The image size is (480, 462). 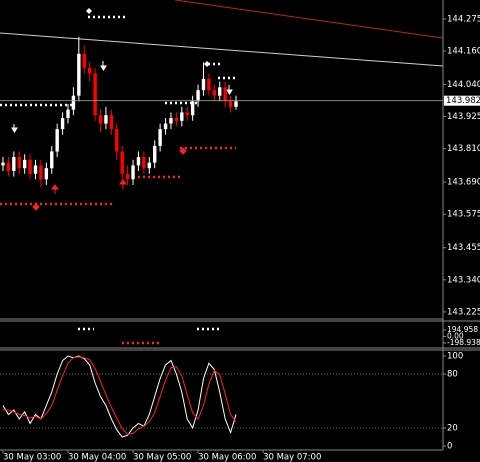 I want to click on y-tick-label: 143.225, so click(x=463, y=312).